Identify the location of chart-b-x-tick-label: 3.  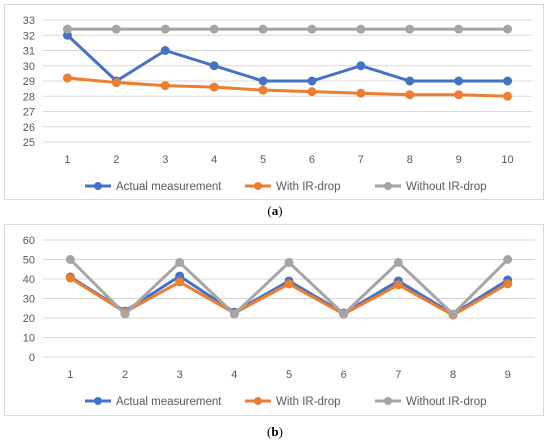
(180, 375).